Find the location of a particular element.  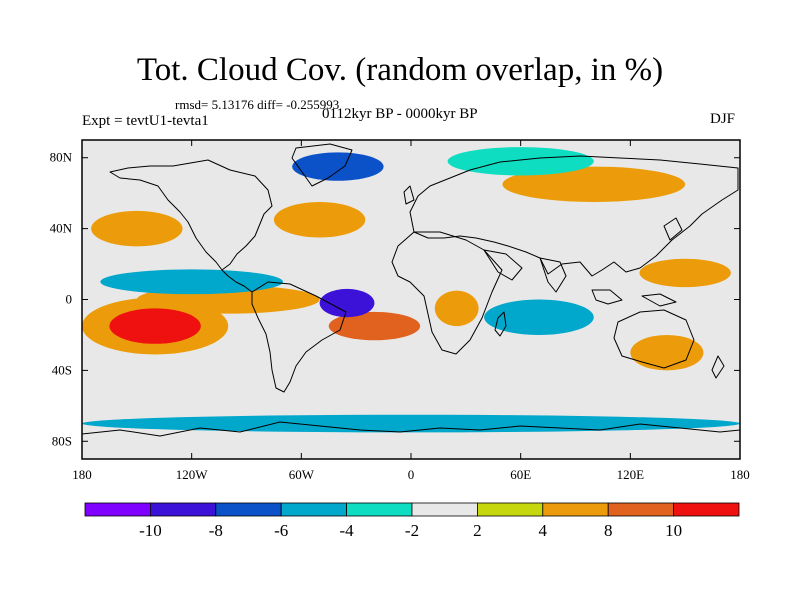

anomaly-region-north-pacific is located at coordinates (137, 228).